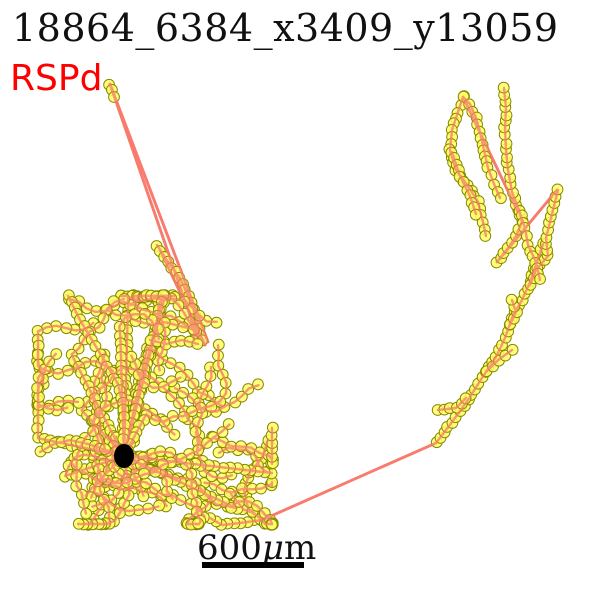  Describe the element at coordinates (253, 565) in the screenshot. I see `scale-bar` at that location.